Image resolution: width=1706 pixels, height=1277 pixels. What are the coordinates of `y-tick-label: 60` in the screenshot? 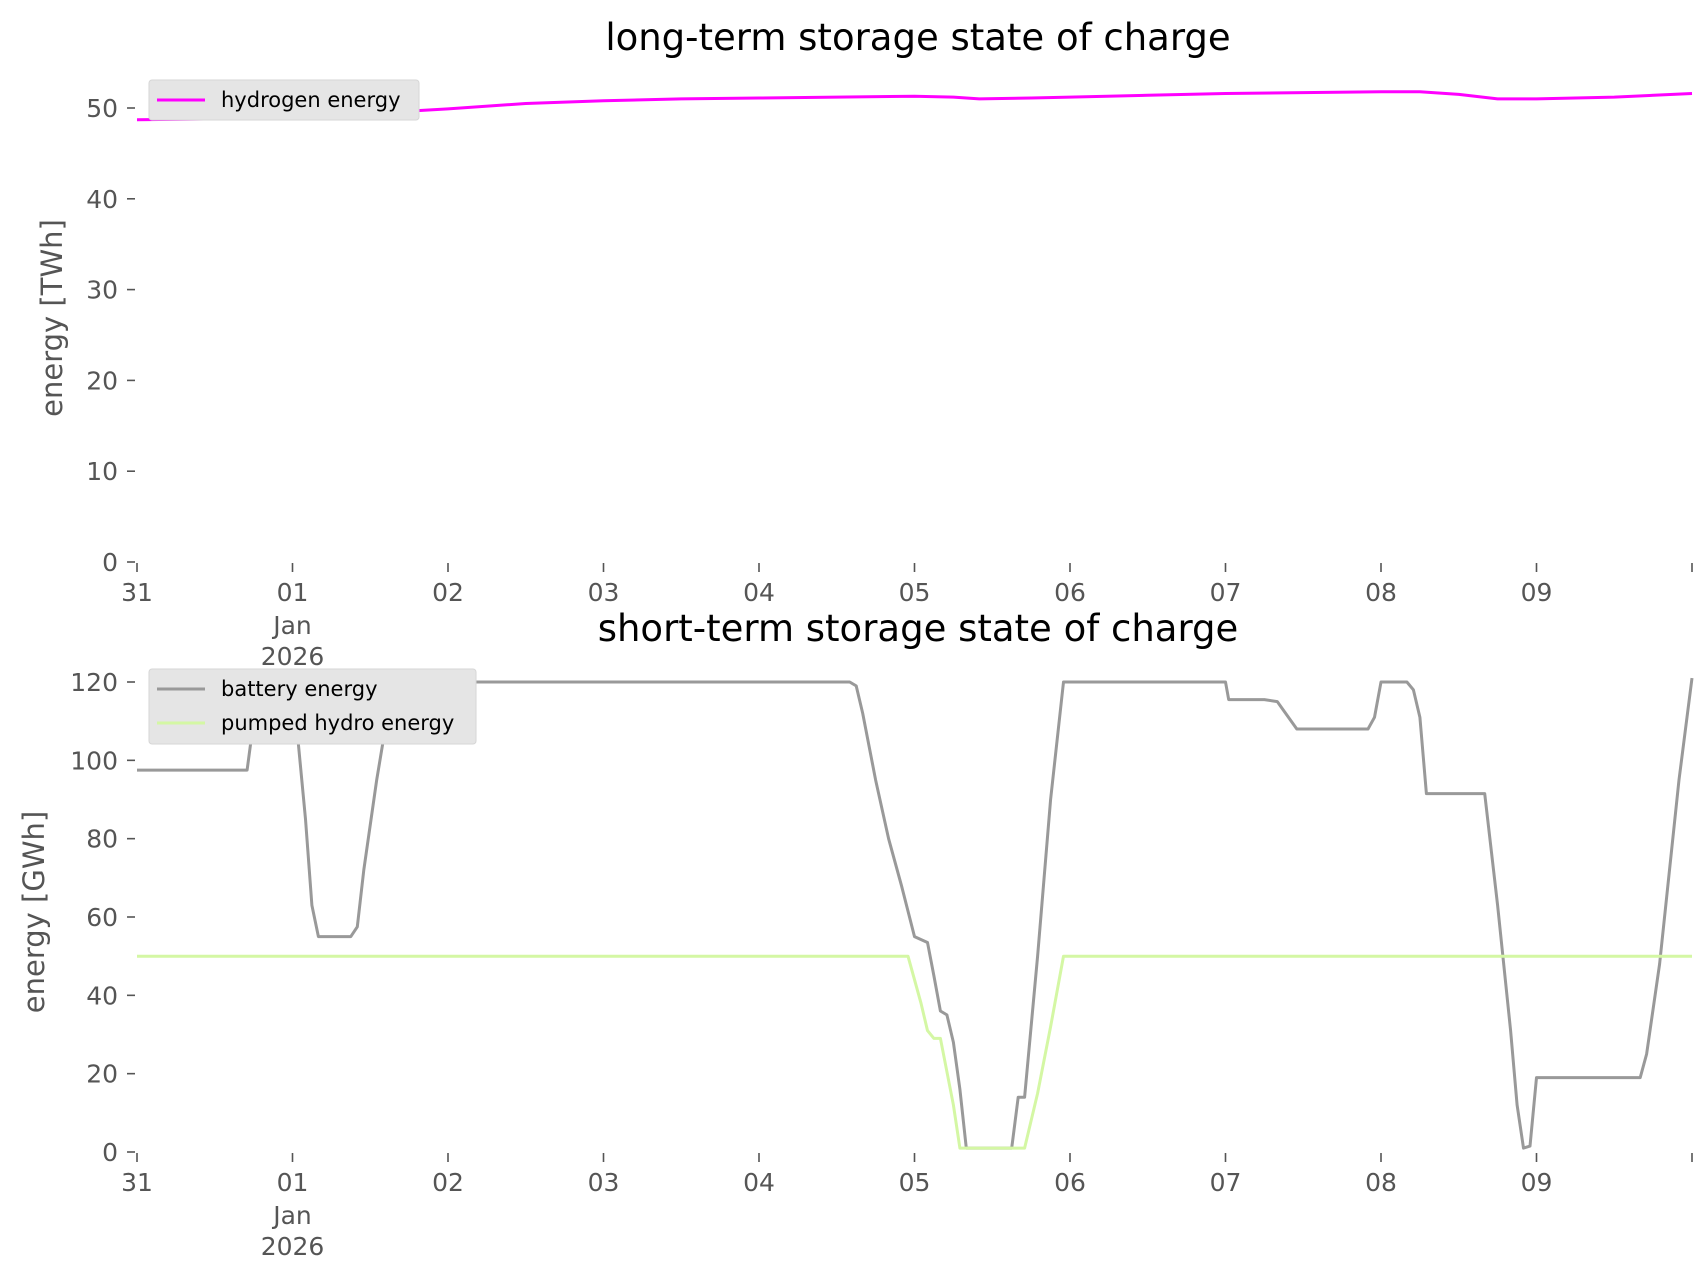 It's located at (102, 917).